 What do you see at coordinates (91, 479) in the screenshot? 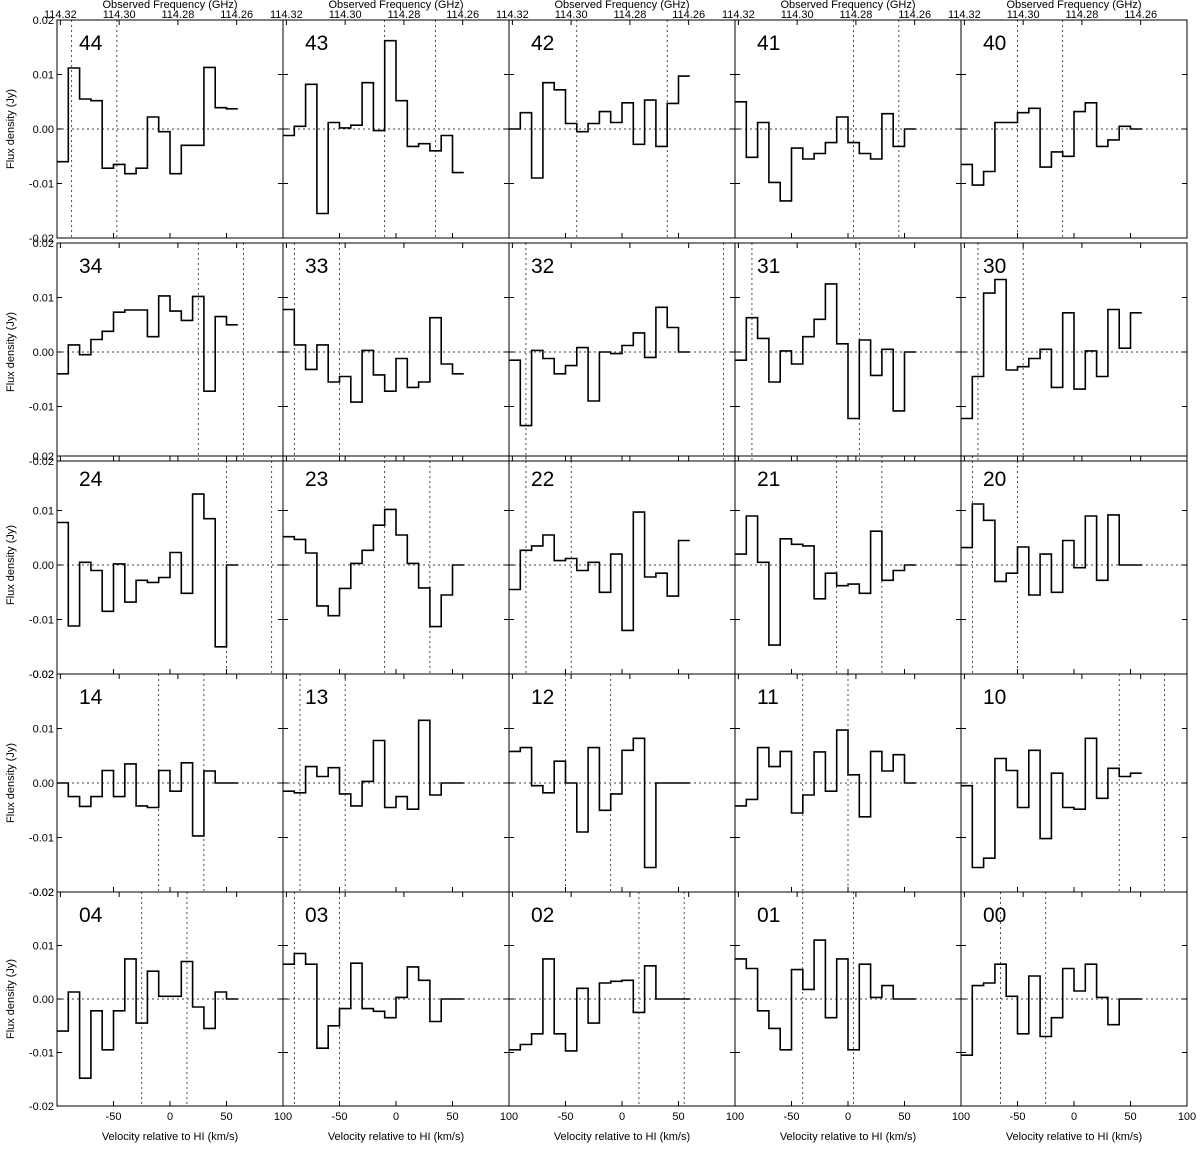
I see `panel-24-label: 24` at bounding box center [91, 479].